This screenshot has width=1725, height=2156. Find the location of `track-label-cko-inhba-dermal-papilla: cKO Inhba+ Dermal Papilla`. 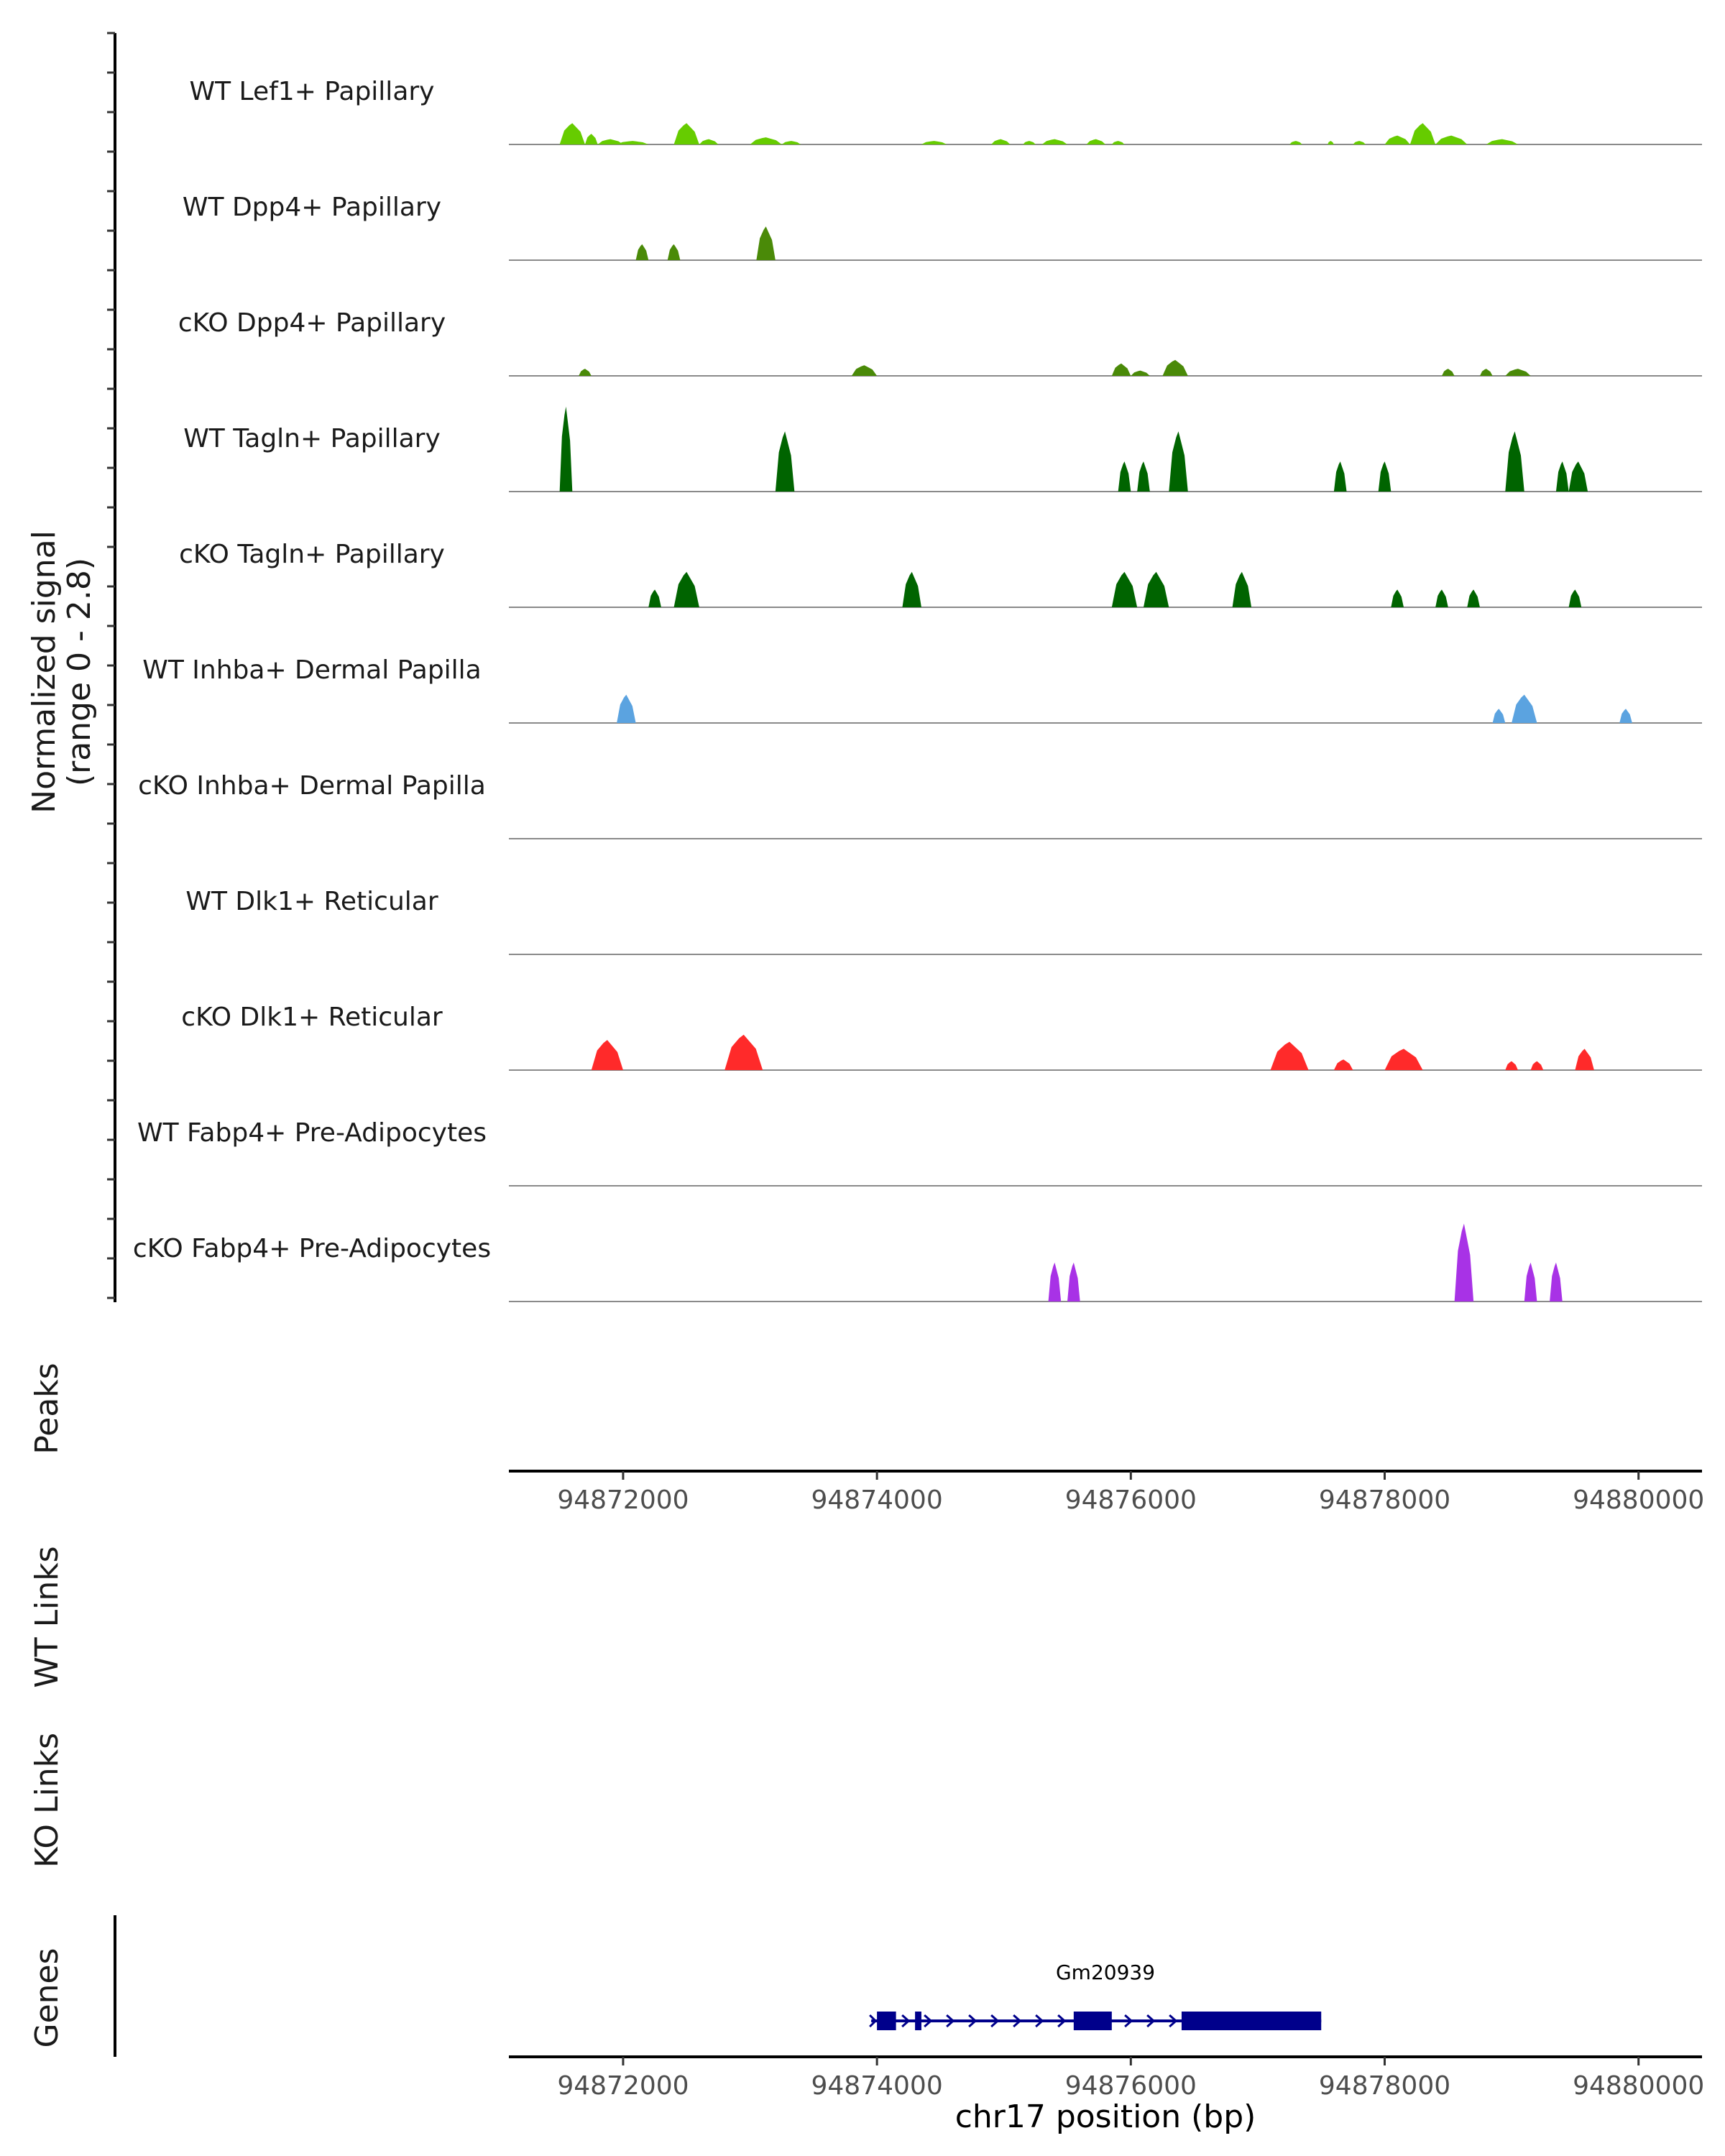

track-label-cko-inhba-dermal-papilla: cKO Inhba+ Dermal Papilla is located at coordinates (312, 786).